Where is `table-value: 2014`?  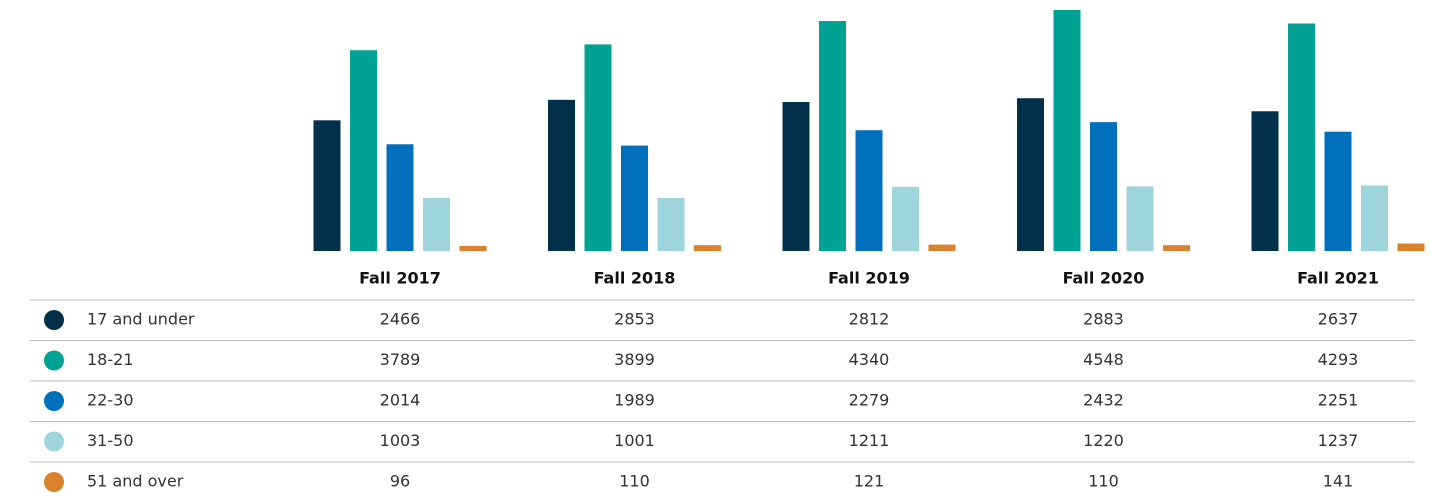
table-value: 2014 is located at coordinates (400, 400).